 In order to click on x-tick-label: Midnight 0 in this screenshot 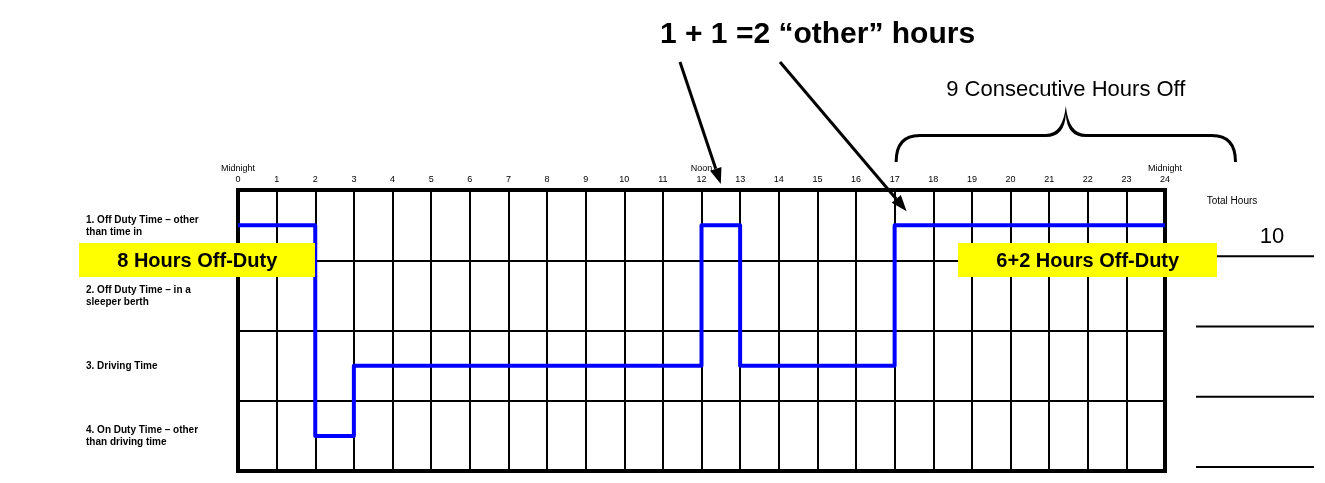, I will do `click(238, 173)`.